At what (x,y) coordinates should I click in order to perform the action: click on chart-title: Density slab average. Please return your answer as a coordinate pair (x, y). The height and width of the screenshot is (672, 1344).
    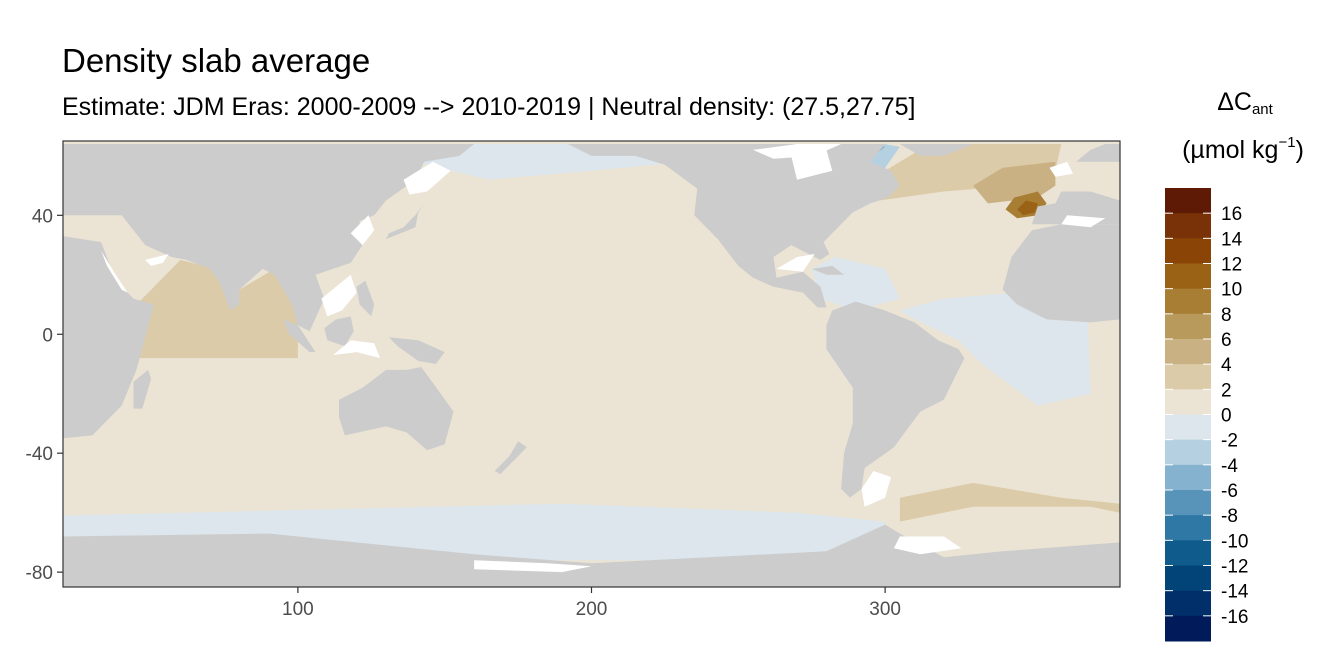
    Looking at the image, I should click on (216, 60).